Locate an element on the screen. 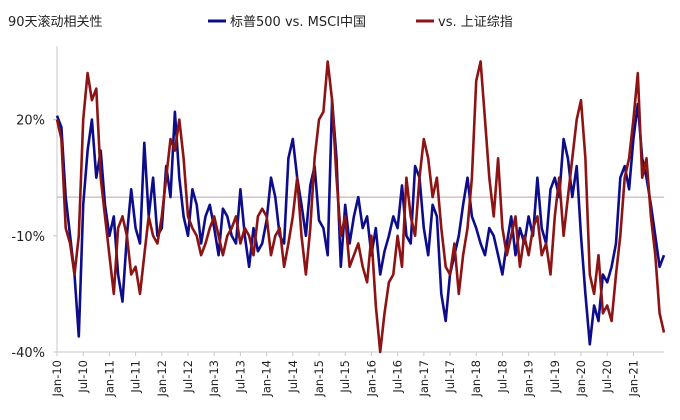 The height and width of the screenshot is (420, 680). x-tick-label: Jul-17 is located at coordinates (450, 377).